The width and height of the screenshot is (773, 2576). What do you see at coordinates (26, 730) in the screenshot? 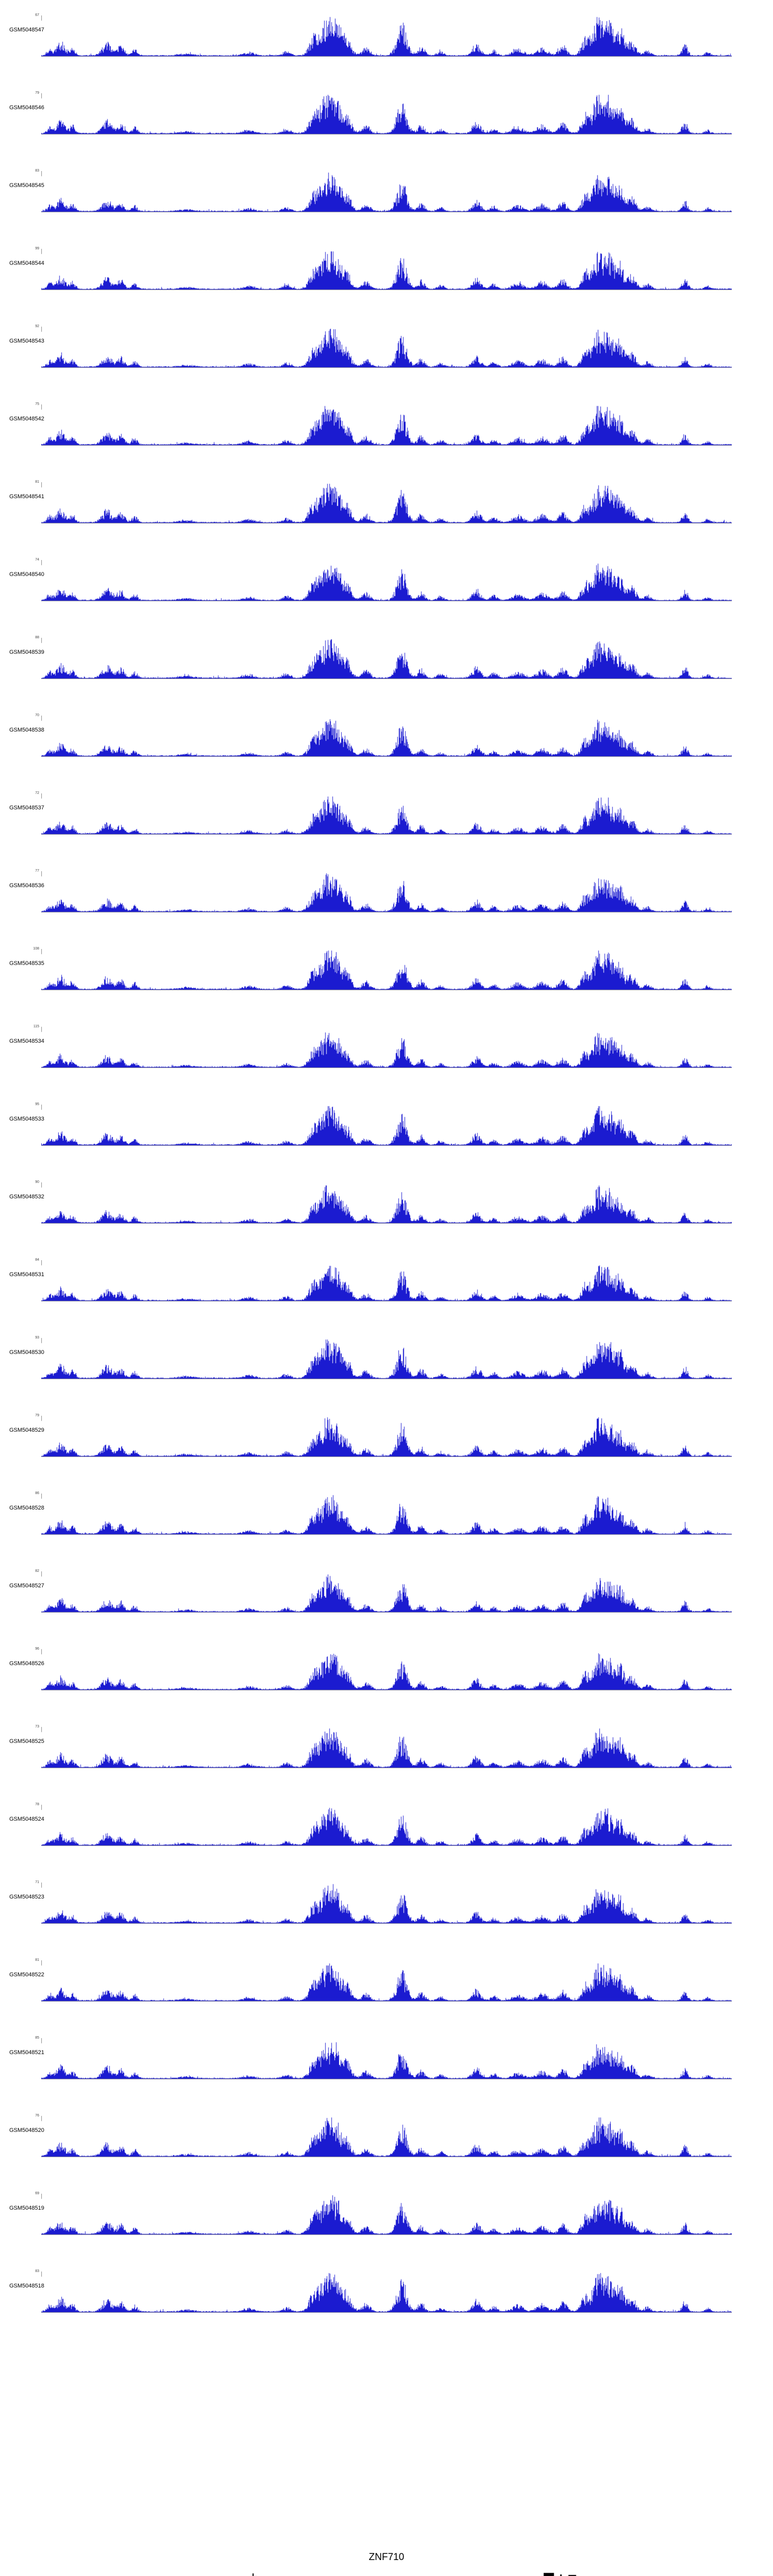
I see `track-sample-label: GSM5048538` at bounding box center [26, 730].